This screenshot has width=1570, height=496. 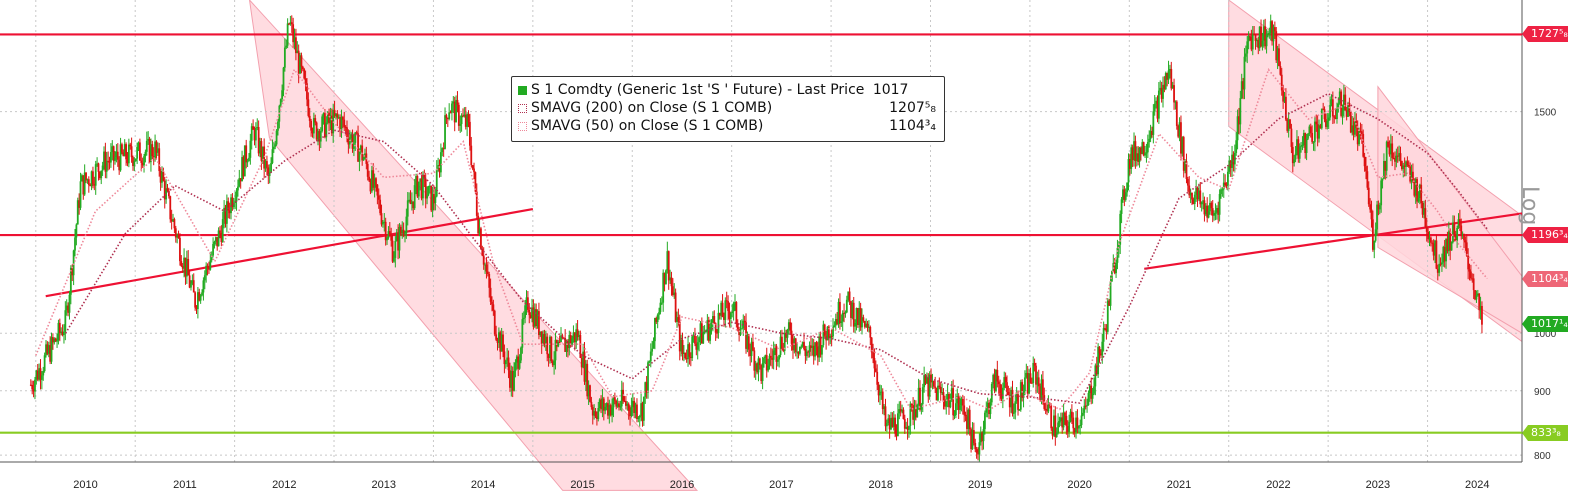 I want to click on x-tick-label-2022: 2022, so click(x=1278, y=485).